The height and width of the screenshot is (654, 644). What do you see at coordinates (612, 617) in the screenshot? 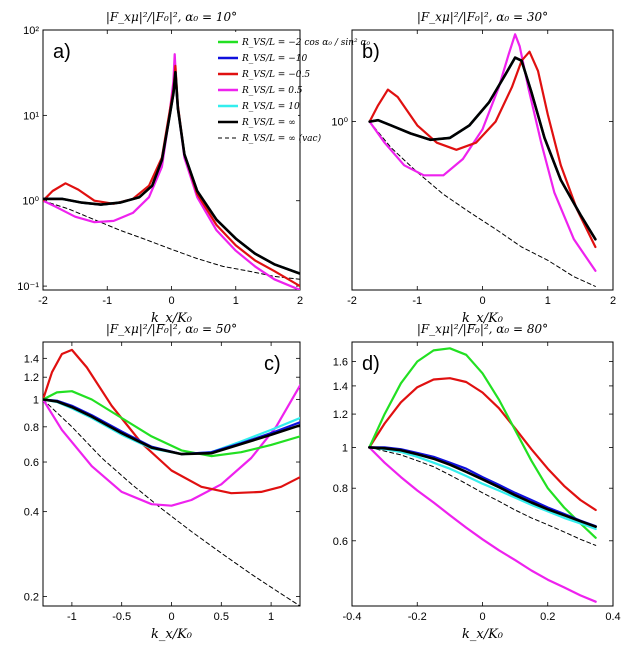
I see `x-tick-label: 0.4` at bounding box center [612, 617].